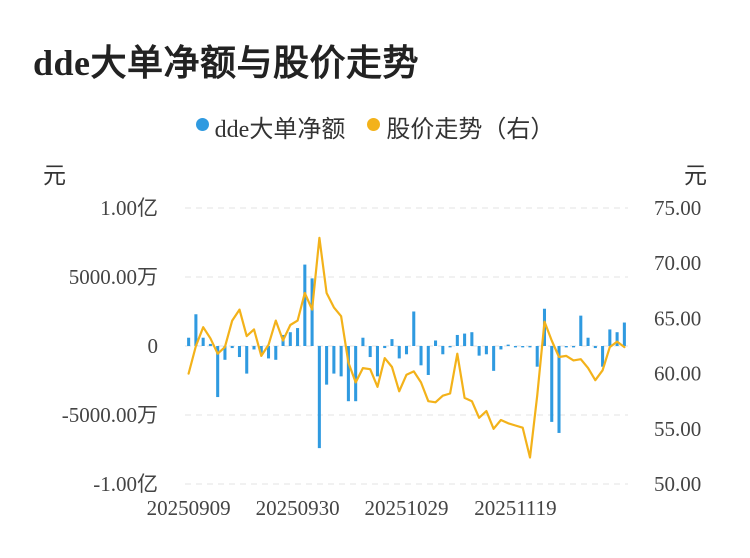  Describe the element at coordinates (677, 374) in the screenshot. I see `right-tick-label: 60.00` at that location.